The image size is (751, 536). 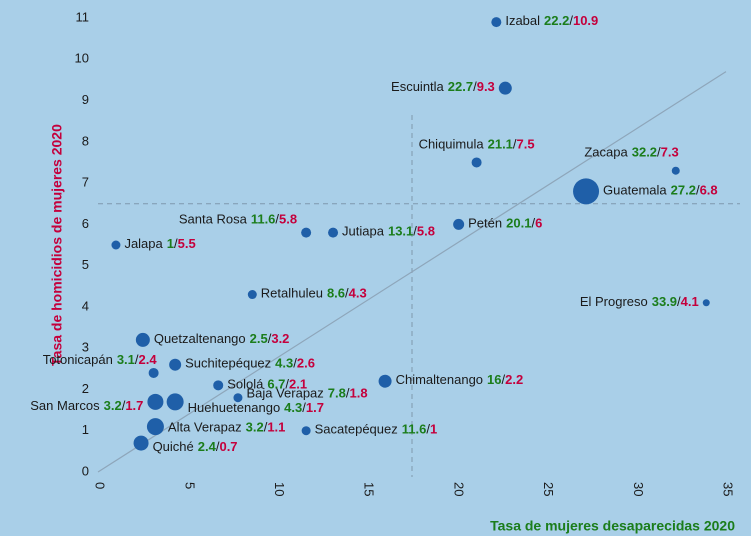 I want to click on label-y-value: 10.9, so click(x=585, y=21).